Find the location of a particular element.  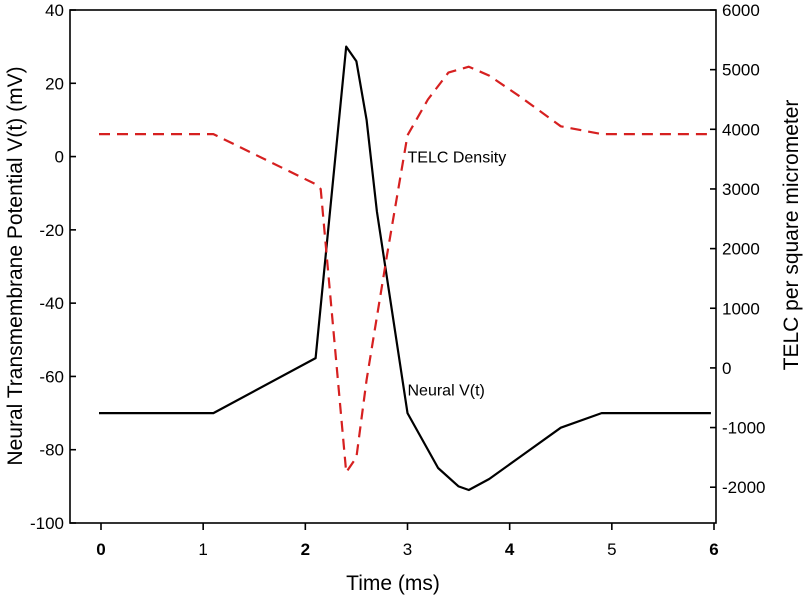

x-tick-label: 5 is located at coordinates (611, 549).